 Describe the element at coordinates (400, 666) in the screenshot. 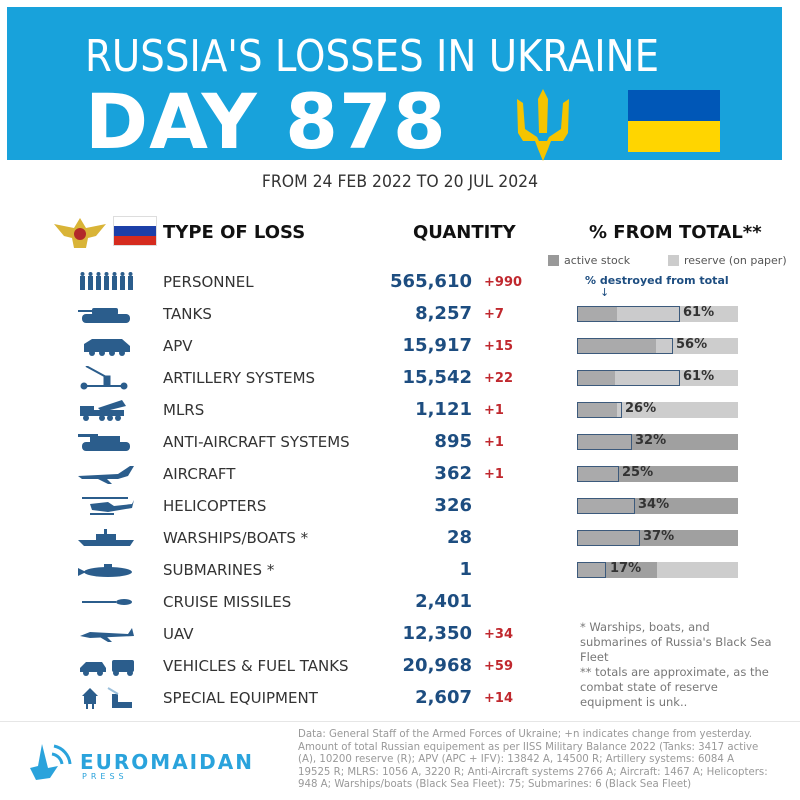

I see `table-row-vehicles: VEHICLES & FUEL TANKS 20,968 +59` at that location.